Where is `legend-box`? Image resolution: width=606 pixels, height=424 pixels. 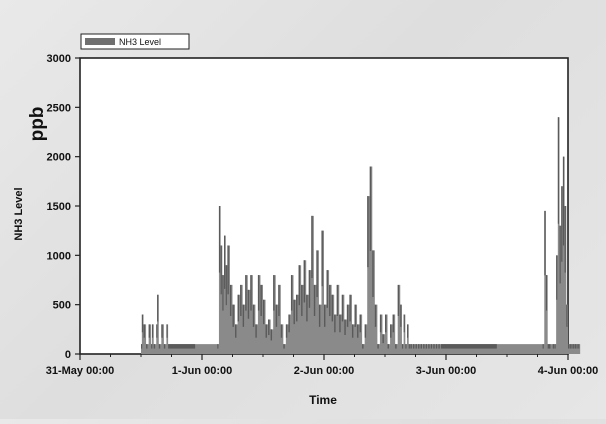
legend-box is located at coordinates (135, 41).